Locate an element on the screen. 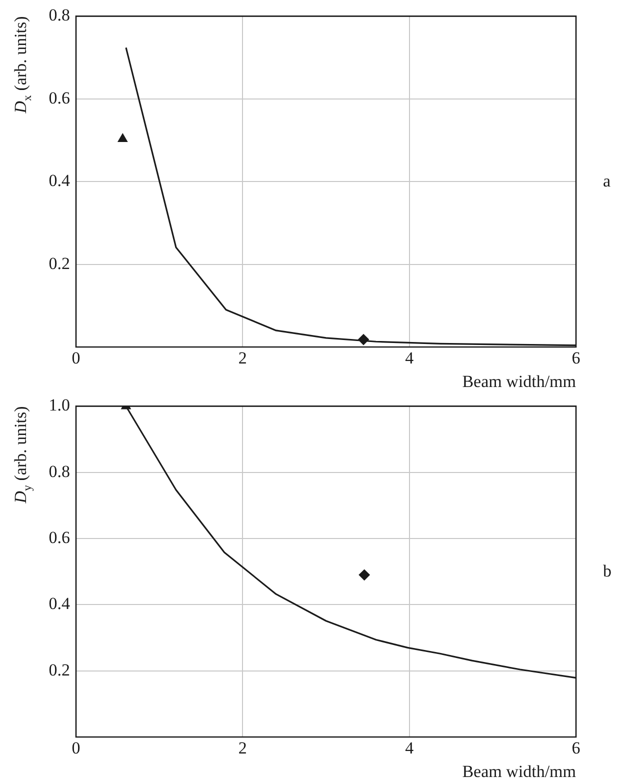 The image size is (628, 780). y-axis-title: Dy (arb. units) is located at coordinates (22, 455).